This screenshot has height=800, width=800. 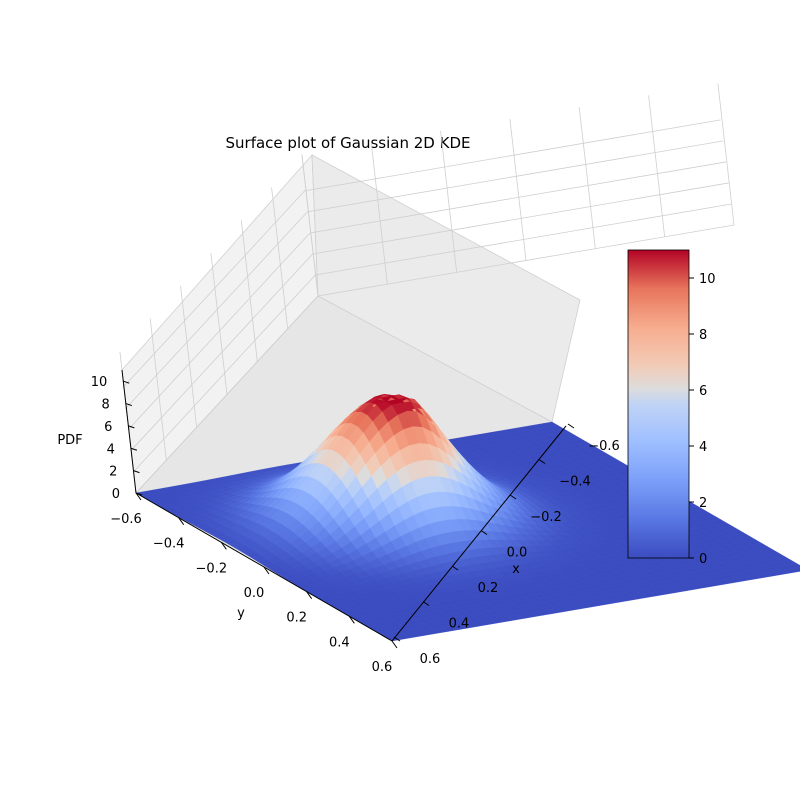 I want to click on colorbar-tick-label: 6, so click(x=703, y=391).